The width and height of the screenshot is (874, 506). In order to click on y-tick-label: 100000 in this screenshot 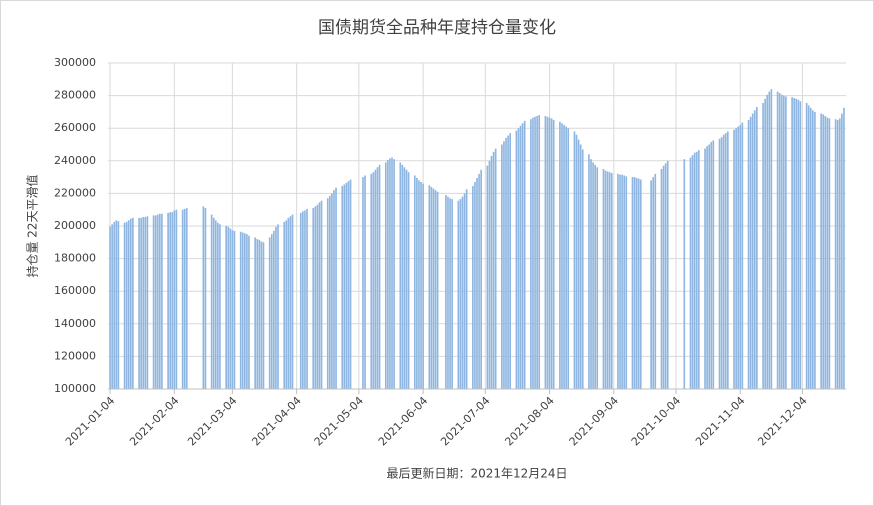, I will do `click(75, 388)`.